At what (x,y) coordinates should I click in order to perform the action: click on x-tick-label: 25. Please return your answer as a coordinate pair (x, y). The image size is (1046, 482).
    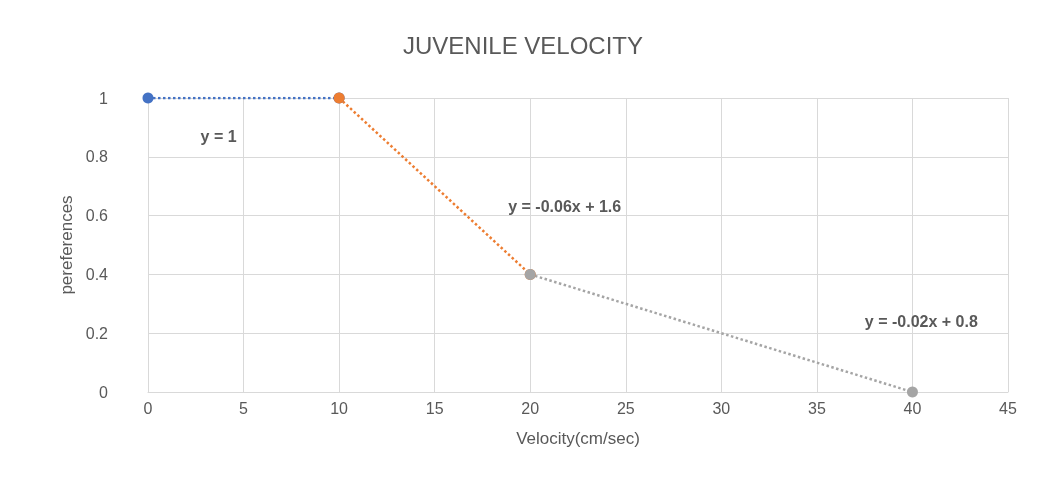
    Looking at the image, I should click on (625, 408).